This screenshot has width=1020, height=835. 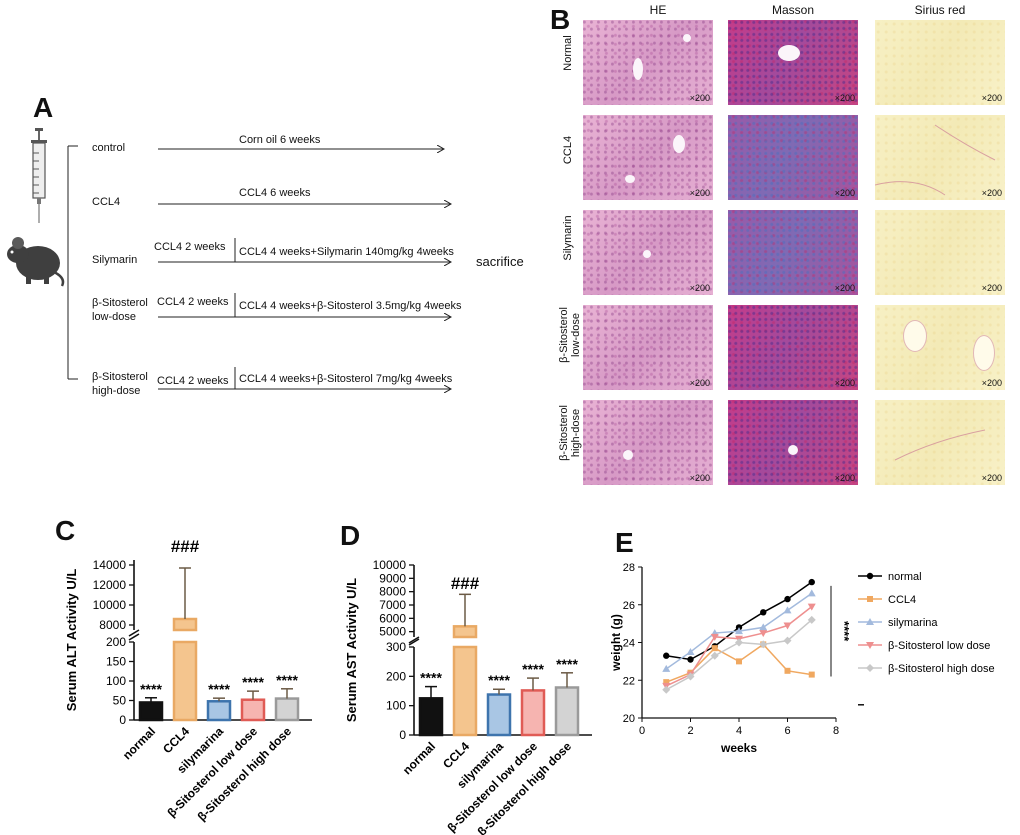 I want to click on group-low-dose-label-1: β-Sitosterol, so click(x=120, y=303).